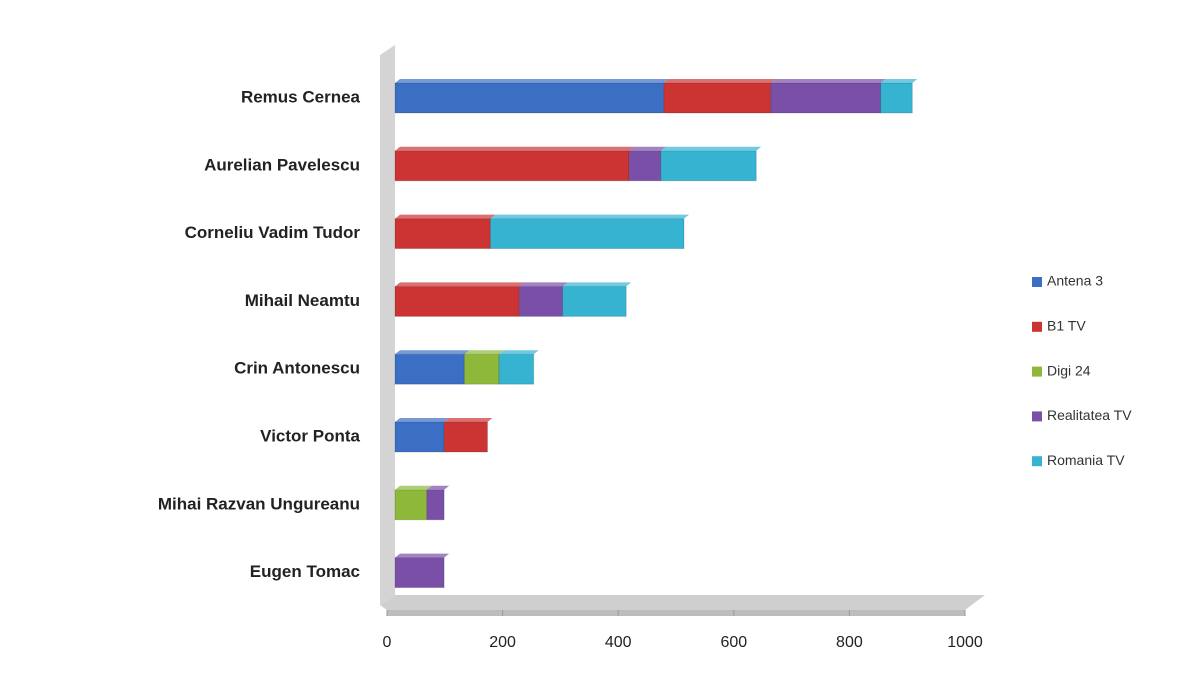 Image resolution: width=1200 pixels, height=675 pixels. I want to click on y-tick-label: Remus Cernea, so click(301, 96).